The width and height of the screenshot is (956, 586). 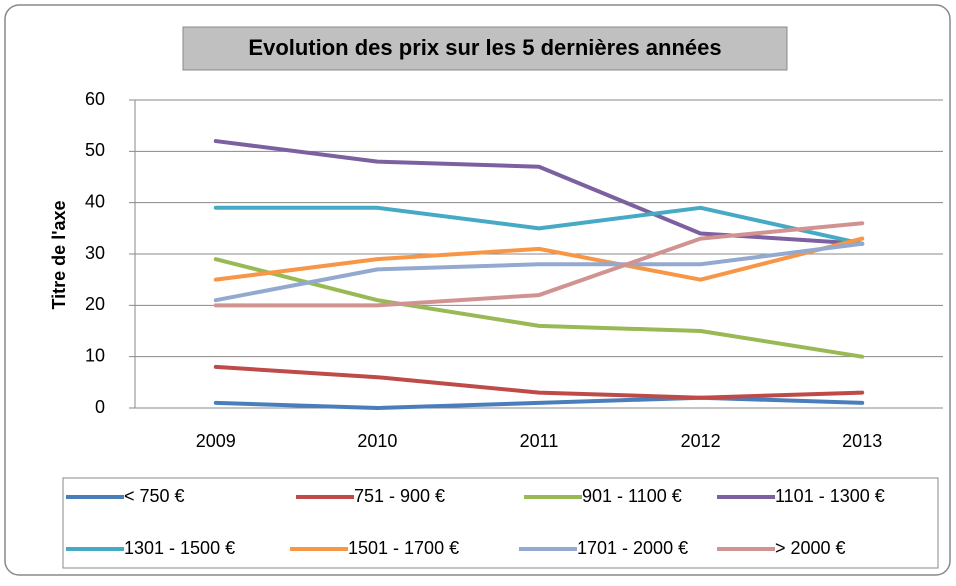 What do you see at coordinates (830, 496) in the screenshot?
I see `legend-label: 1101 - 1300 €` at bounding box center [830, 496].